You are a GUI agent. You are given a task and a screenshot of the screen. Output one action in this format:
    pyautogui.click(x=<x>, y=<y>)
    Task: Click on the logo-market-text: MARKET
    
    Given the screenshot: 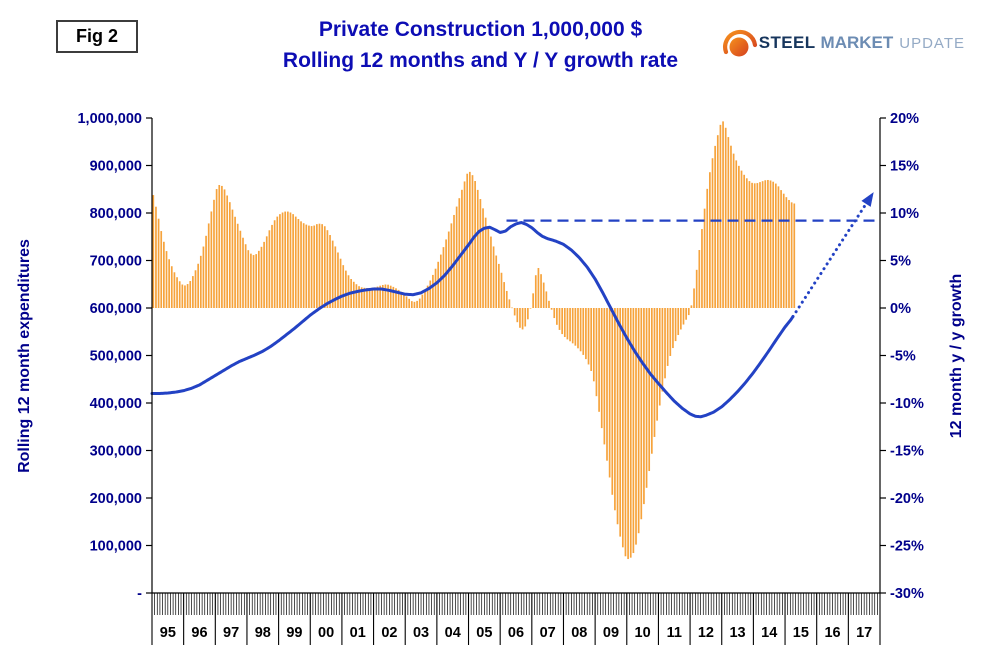 What is the action you would take?
    pyautogui.click(x=857, y=42)
    